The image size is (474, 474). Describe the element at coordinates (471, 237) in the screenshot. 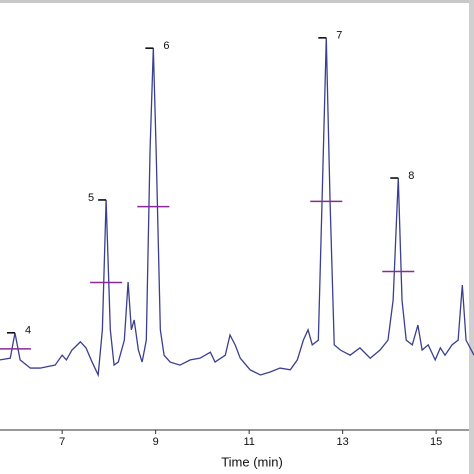

I see `frame-right` at that location.